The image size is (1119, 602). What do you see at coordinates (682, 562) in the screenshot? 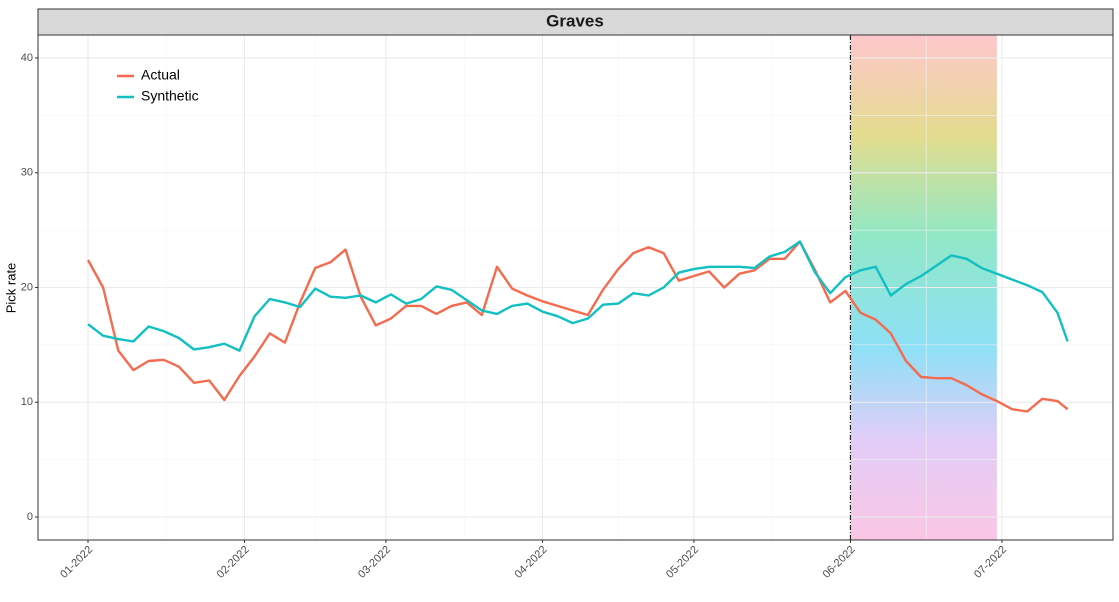
I see `x-tick-label: 05-2022` at bounding box center [682, 562].